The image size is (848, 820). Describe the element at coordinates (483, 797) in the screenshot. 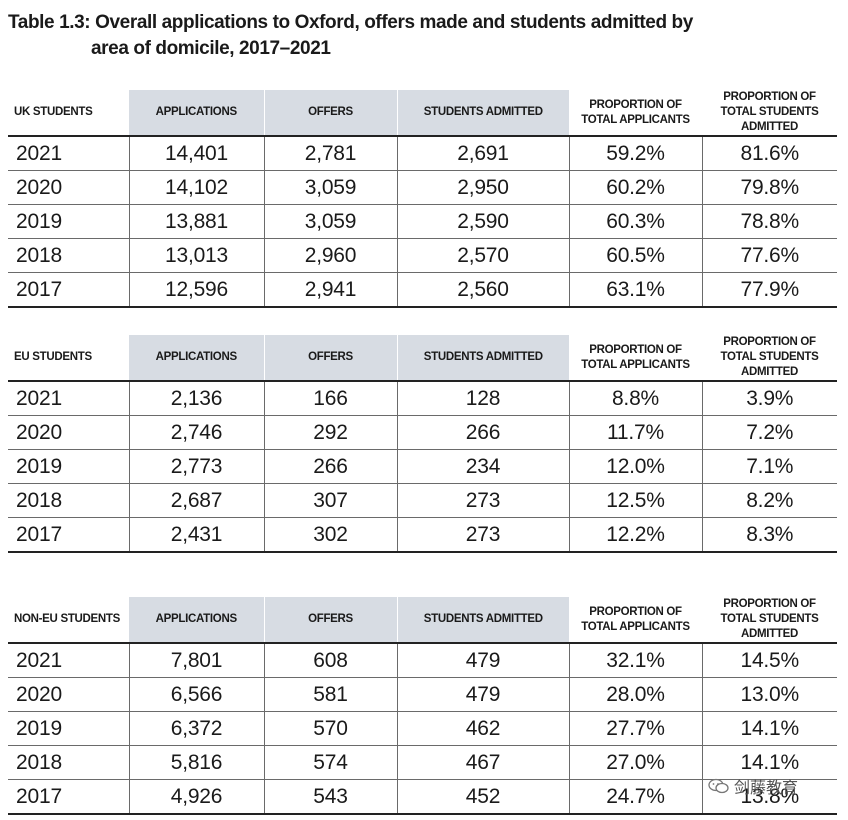

I see `admitted-cell: 452` at that location.